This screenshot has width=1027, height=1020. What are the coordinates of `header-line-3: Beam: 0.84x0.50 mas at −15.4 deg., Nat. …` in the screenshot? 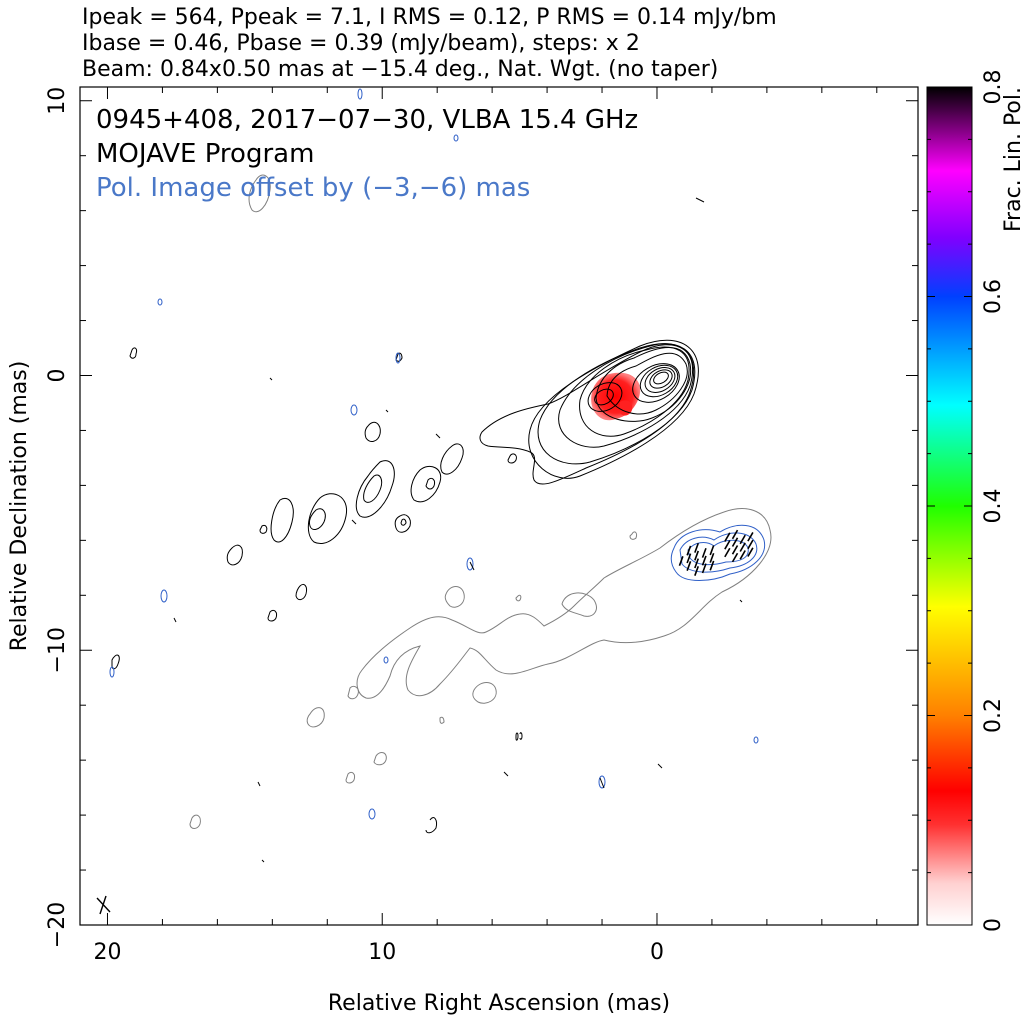 It's located at (400, 69).